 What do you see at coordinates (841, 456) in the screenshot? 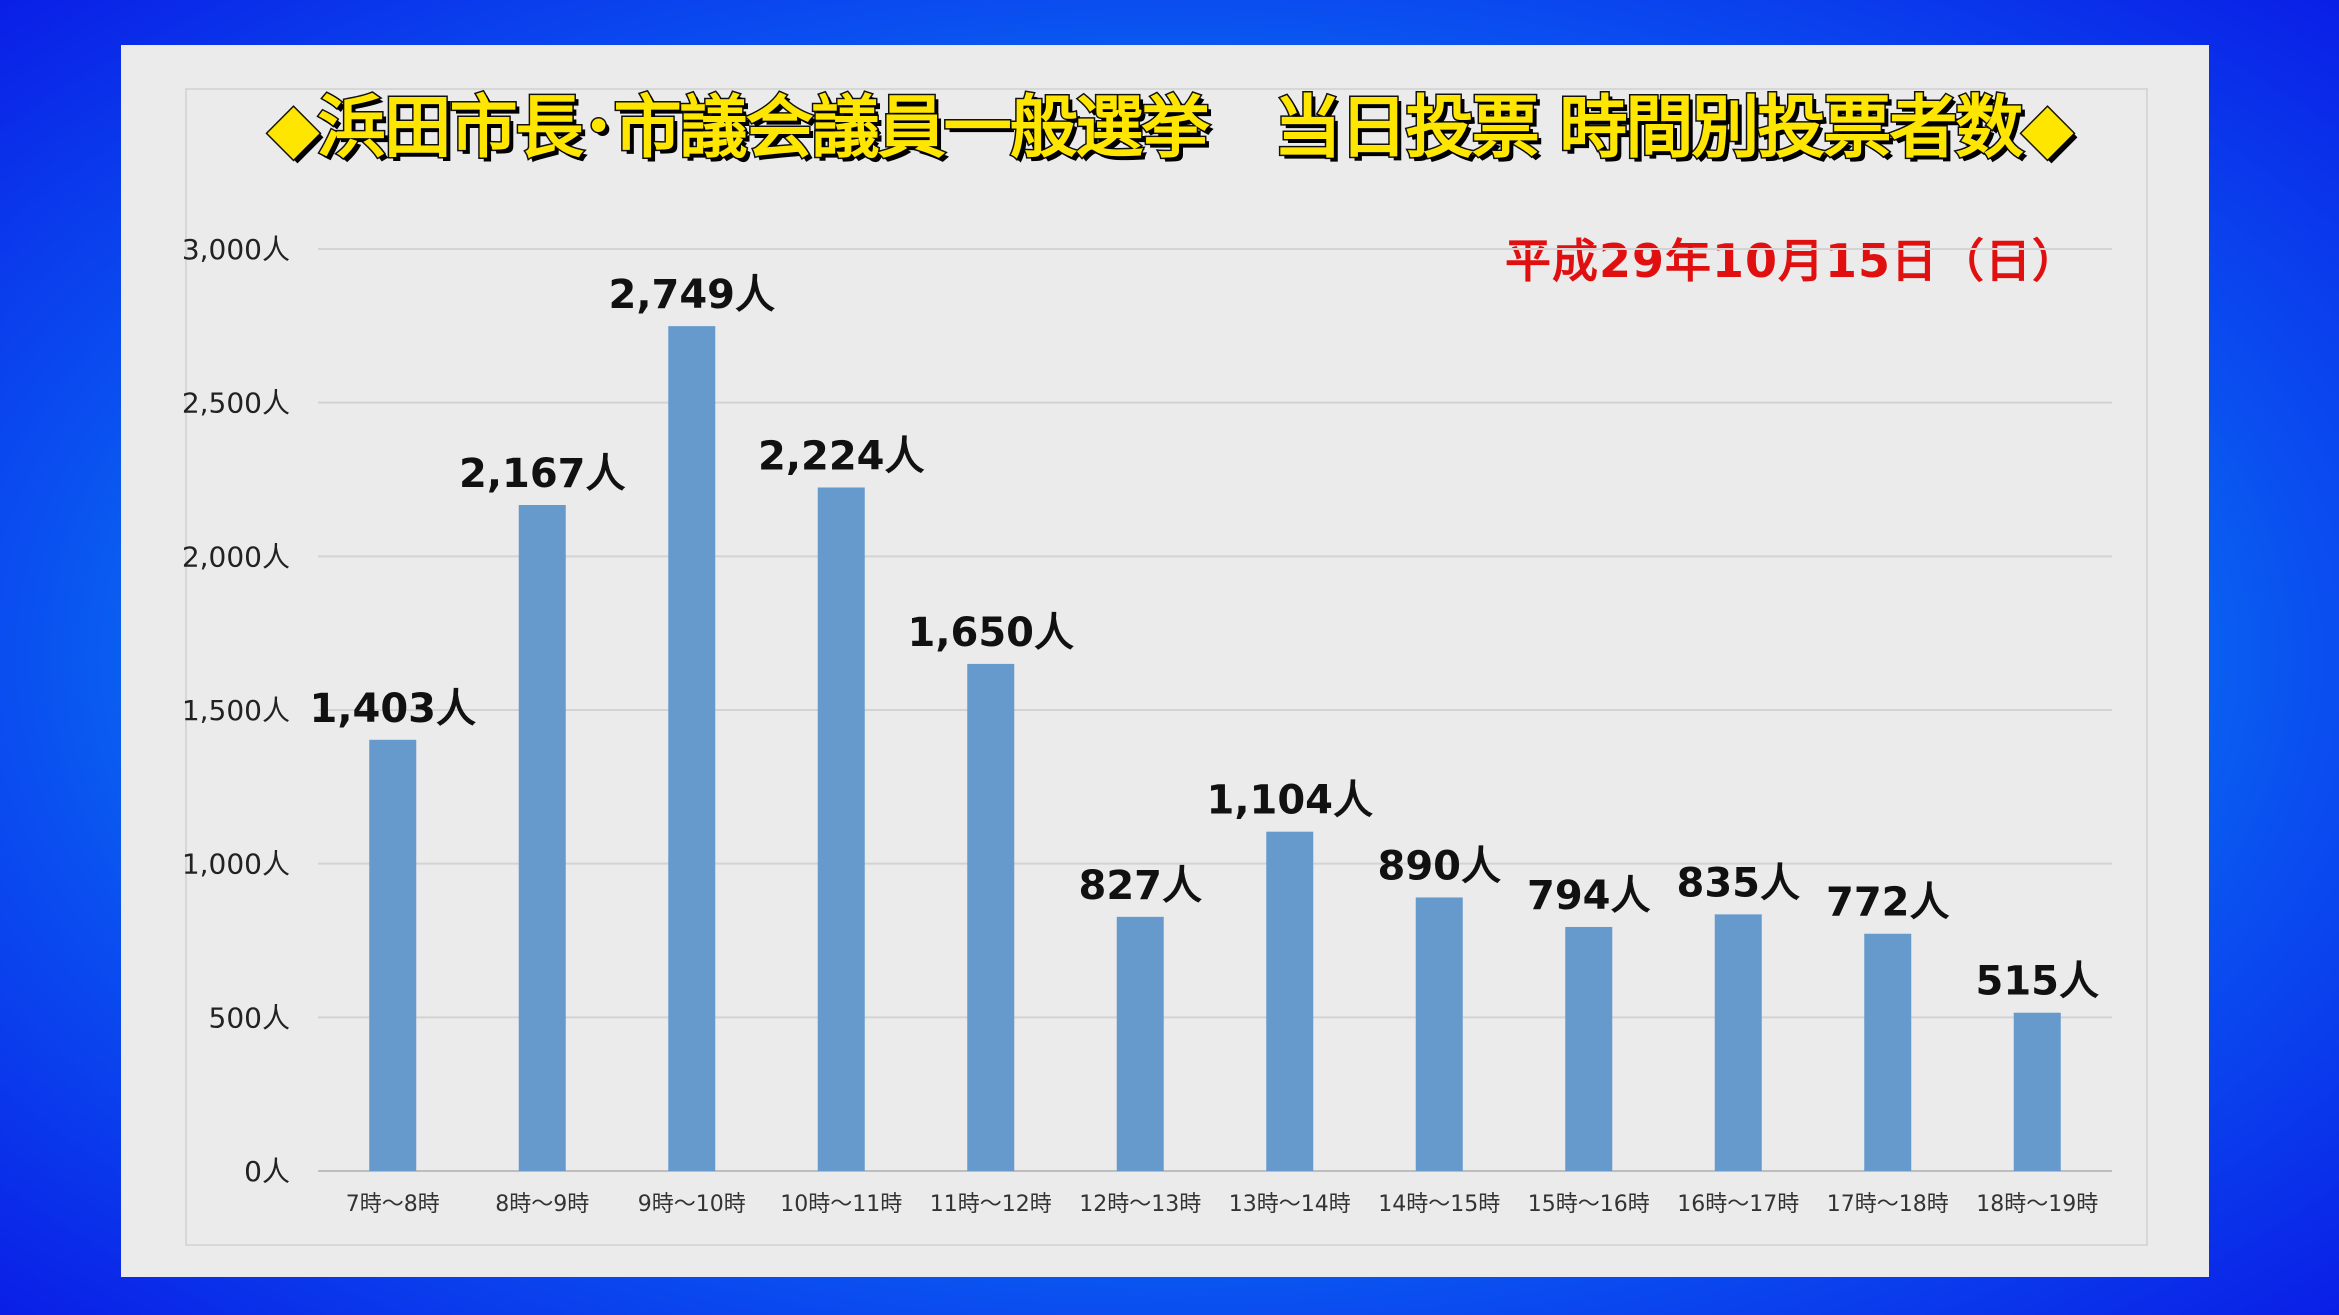
I see `data-label: 2,224人` at bounding box center [841, 456].